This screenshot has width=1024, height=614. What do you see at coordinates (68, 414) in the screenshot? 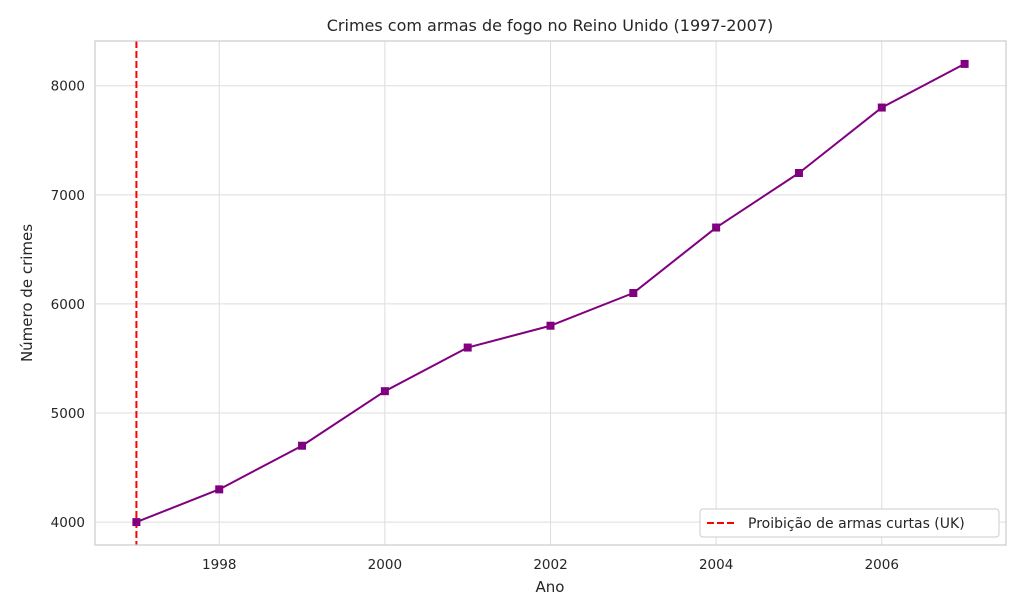
I see `y-tick-label: 5000` at bounding box center [68, 414].